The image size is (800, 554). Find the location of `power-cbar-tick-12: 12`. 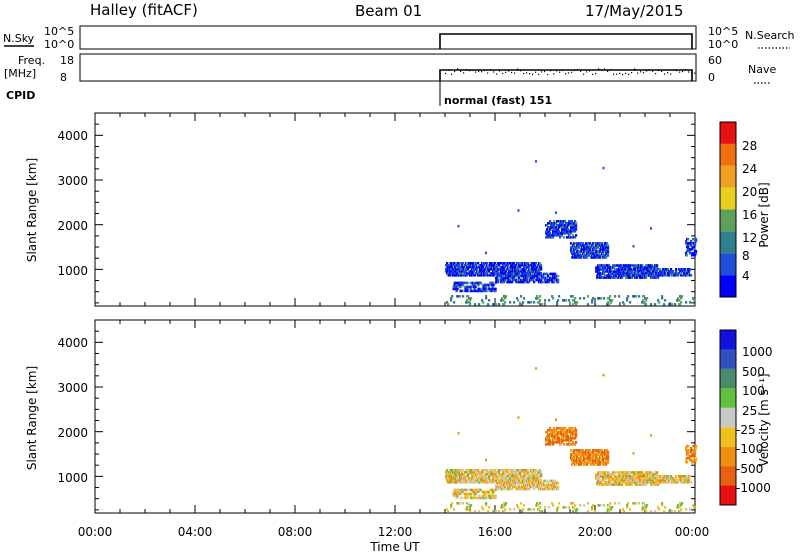

power-cbar-tick-12: 12 is located at coordinates (749, 238).